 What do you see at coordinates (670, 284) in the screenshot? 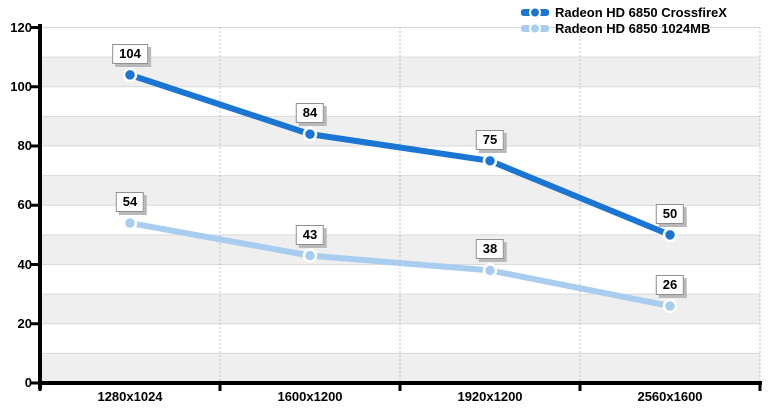
I see `data-label: 26` at bounding box center [670, 284].